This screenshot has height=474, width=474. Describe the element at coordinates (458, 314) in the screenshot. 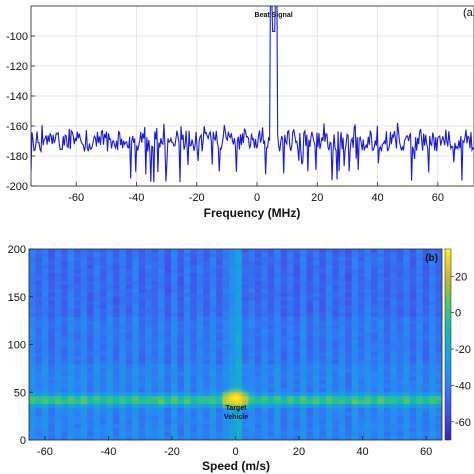

I see `colorbar-tick-label: 0` at that location.